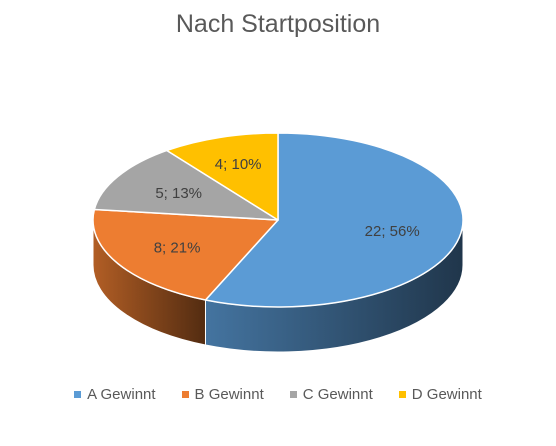 The width and height of the screenshot is (556, 446). What do you see at coordinates (178, 193) in the screenshot?
I see `data-label-2: 5; 13%` at bounding box center [178, 193].